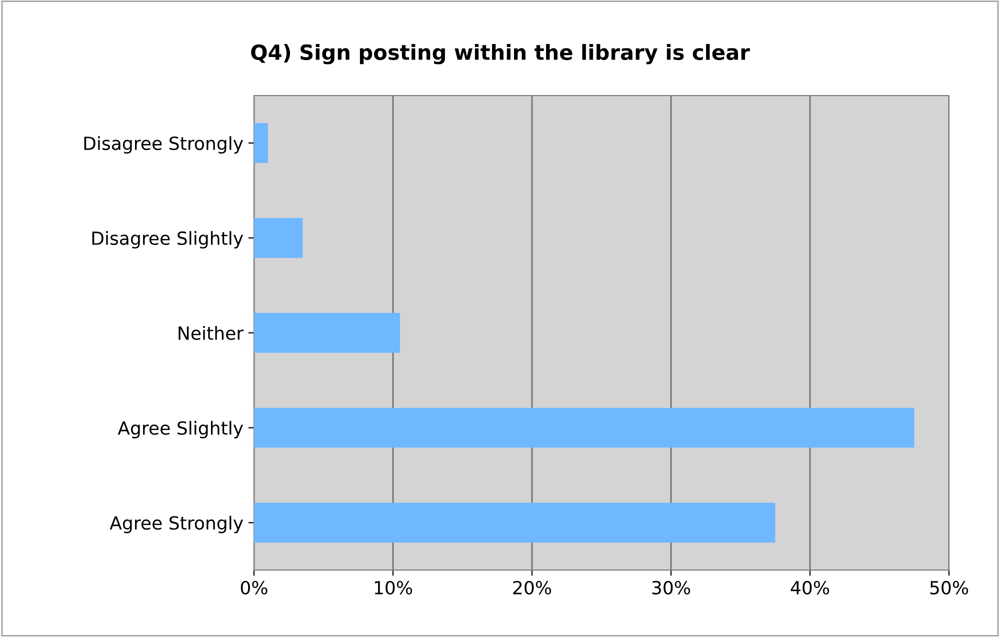 This screenshot has height=637, width=1000. What do you see at coordinates (177, 525) in the screenshot?
I see `y-tick-label: Agree Strongly` at bounding box center [177, 525].